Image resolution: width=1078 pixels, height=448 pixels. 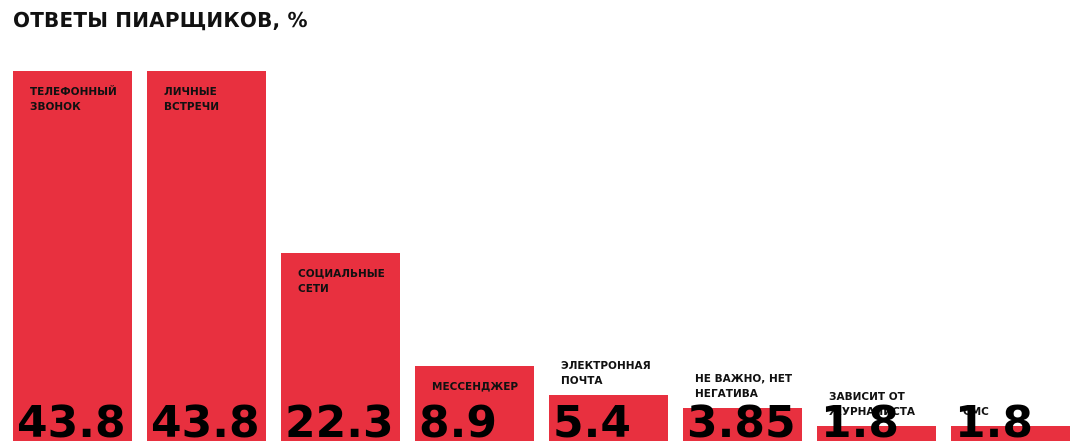 What do you see at coordinates (744, 387) in the screenshot?
I see `category-label: НЕ ВАЖНО, НЕТ НЕГАТИВА` at bounding box center [744, 387].